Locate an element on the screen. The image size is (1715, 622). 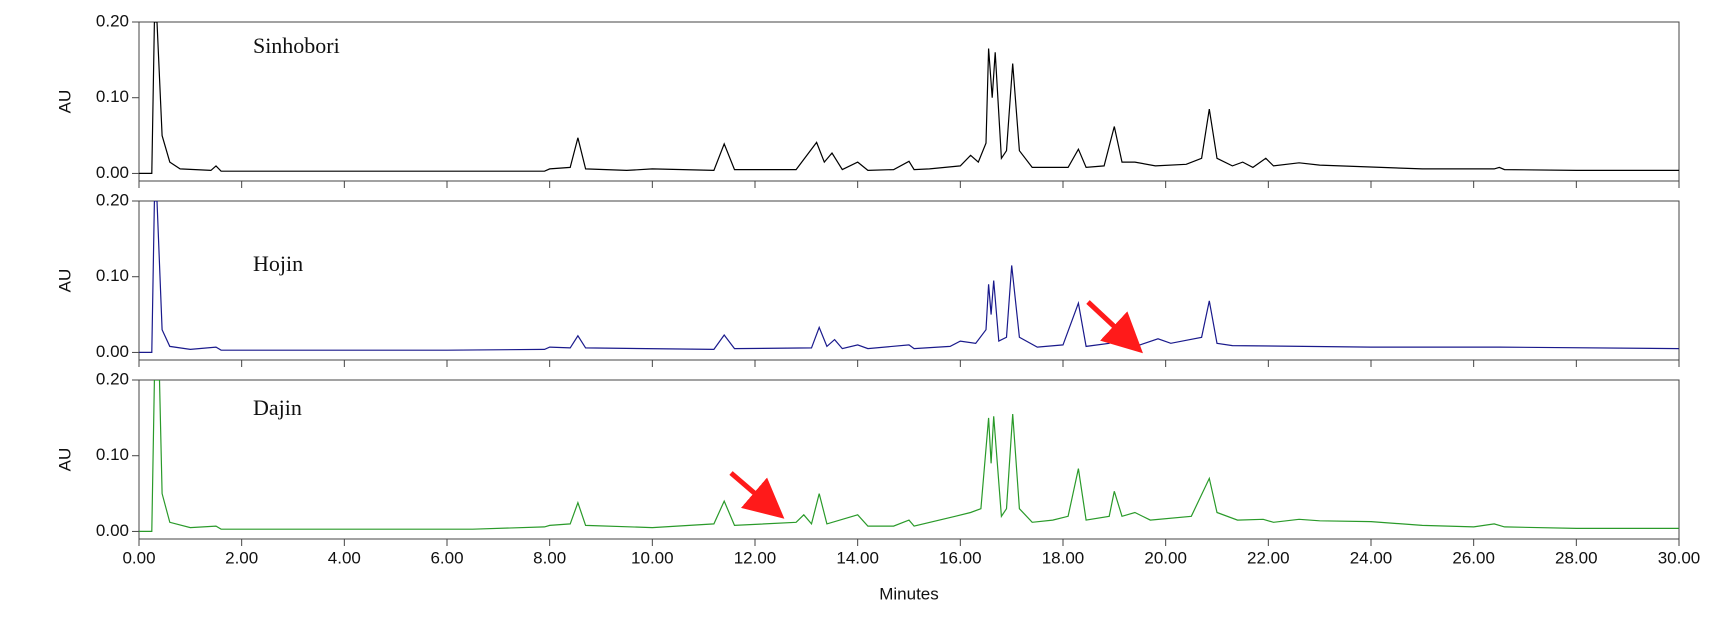
x-tick-label: 26.00 is located at coordinates (1473, 557).